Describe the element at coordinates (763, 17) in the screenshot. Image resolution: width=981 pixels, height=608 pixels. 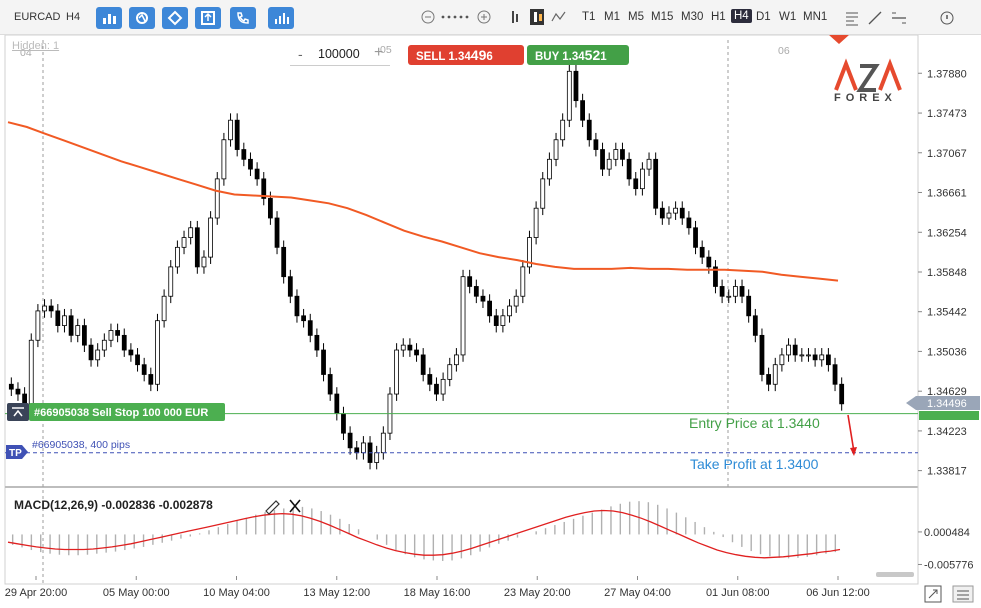
I see `tf-d1: D1` at that location.